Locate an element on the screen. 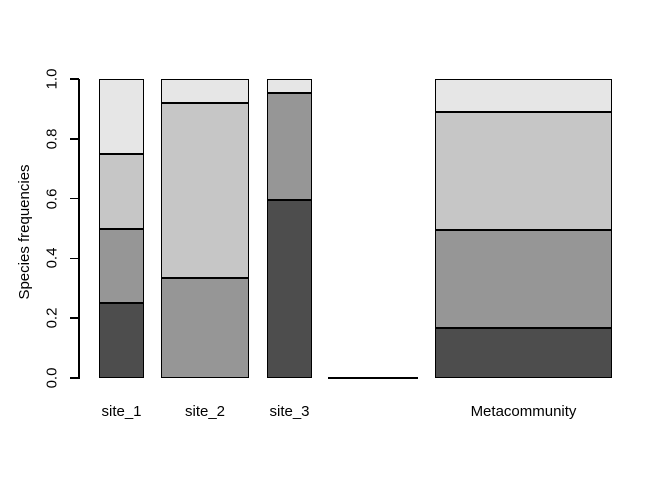 The height and width of the screenshot is (480, 672). bar-segment-site_1-species-4-palegray is located at coordinates (121, 116).